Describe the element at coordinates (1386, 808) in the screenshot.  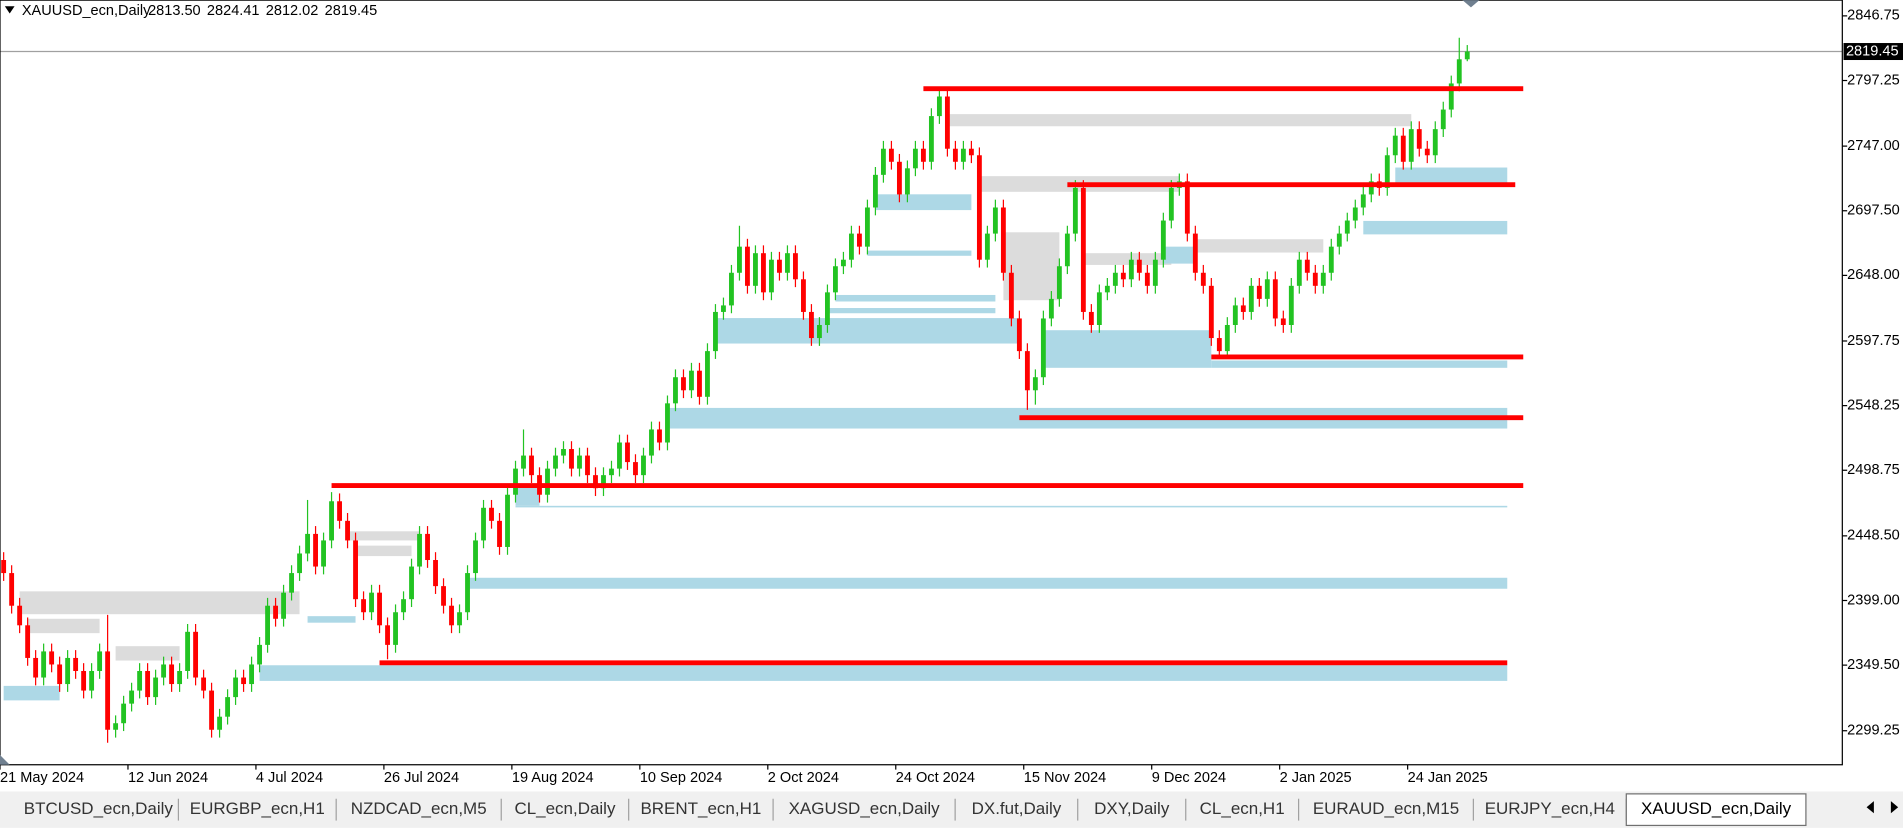
I see `tab-label: EURAUD_ecn,M15` at that location.